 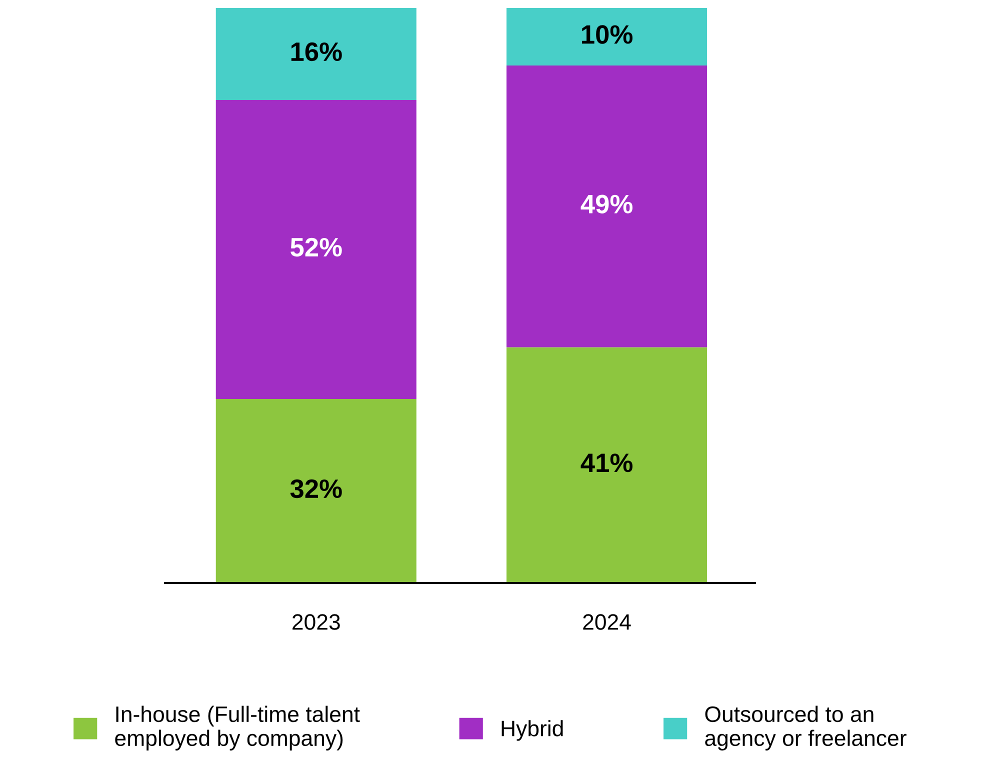 What do you see at coordinates (606, 204) in the screenshot?
I see `data-label: 49%` at bounding box center [606, 204].